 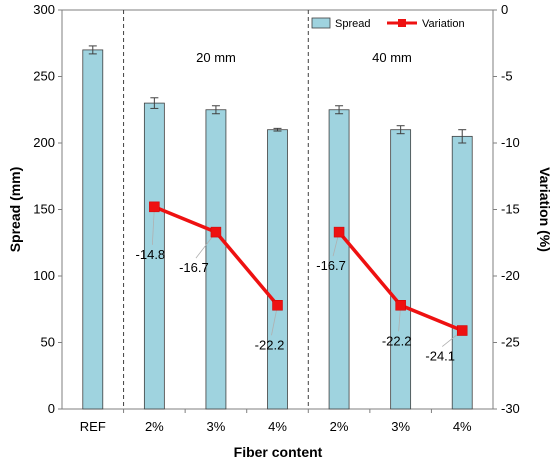 I want to click on right-tick-label: -20, so click(x=510, y=275).